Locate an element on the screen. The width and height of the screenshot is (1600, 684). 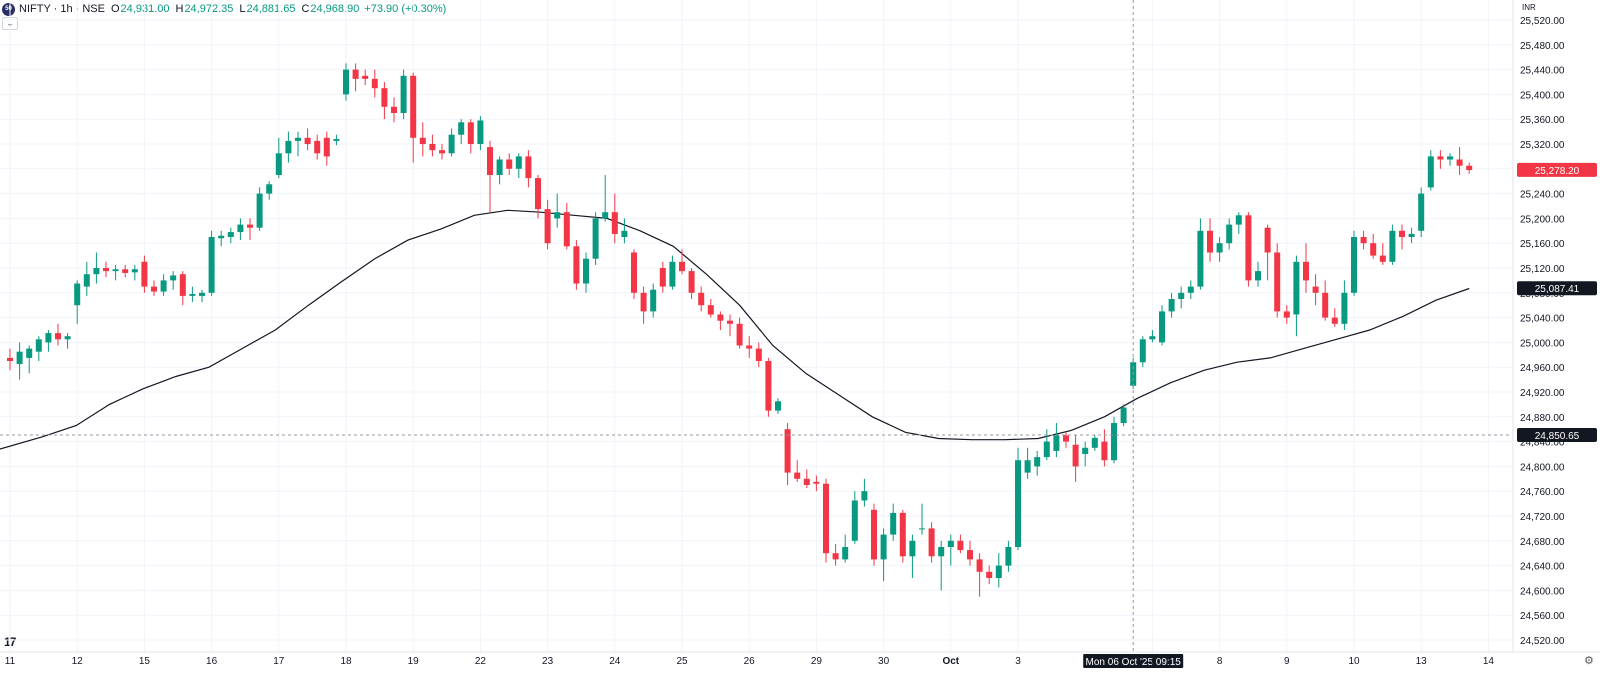
gear-icon: ⚙ is located at coordinates (1589, 661).